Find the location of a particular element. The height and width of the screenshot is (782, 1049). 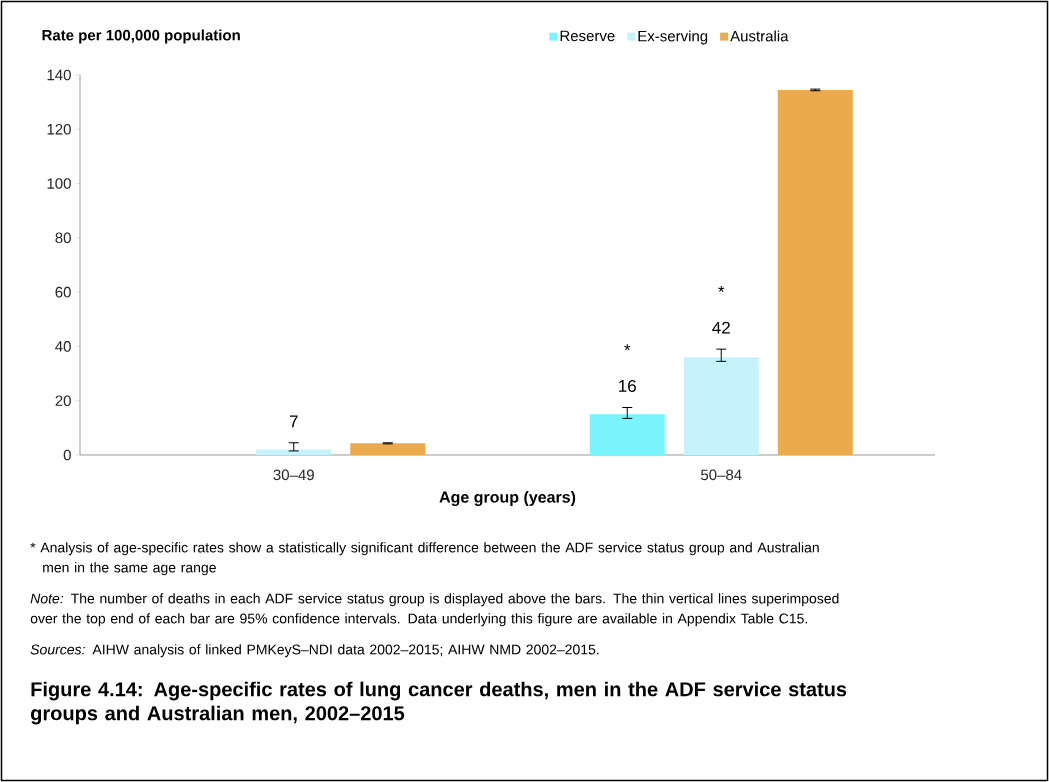

x-tick-label: 30–49 is located at coordinates (293, 475).